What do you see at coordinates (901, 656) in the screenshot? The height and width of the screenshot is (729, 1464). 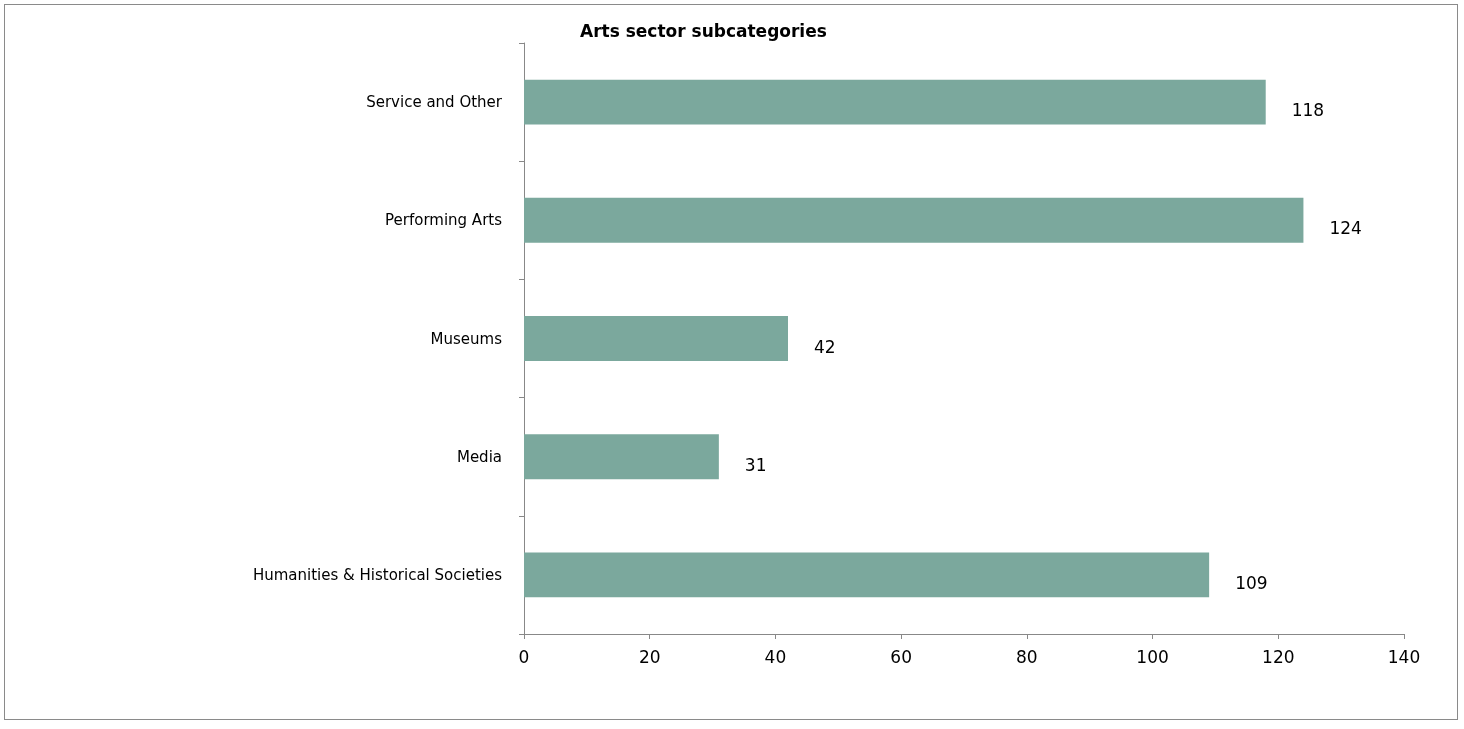 I see `x-tick-label: 60` at bounding box center [901, 656].